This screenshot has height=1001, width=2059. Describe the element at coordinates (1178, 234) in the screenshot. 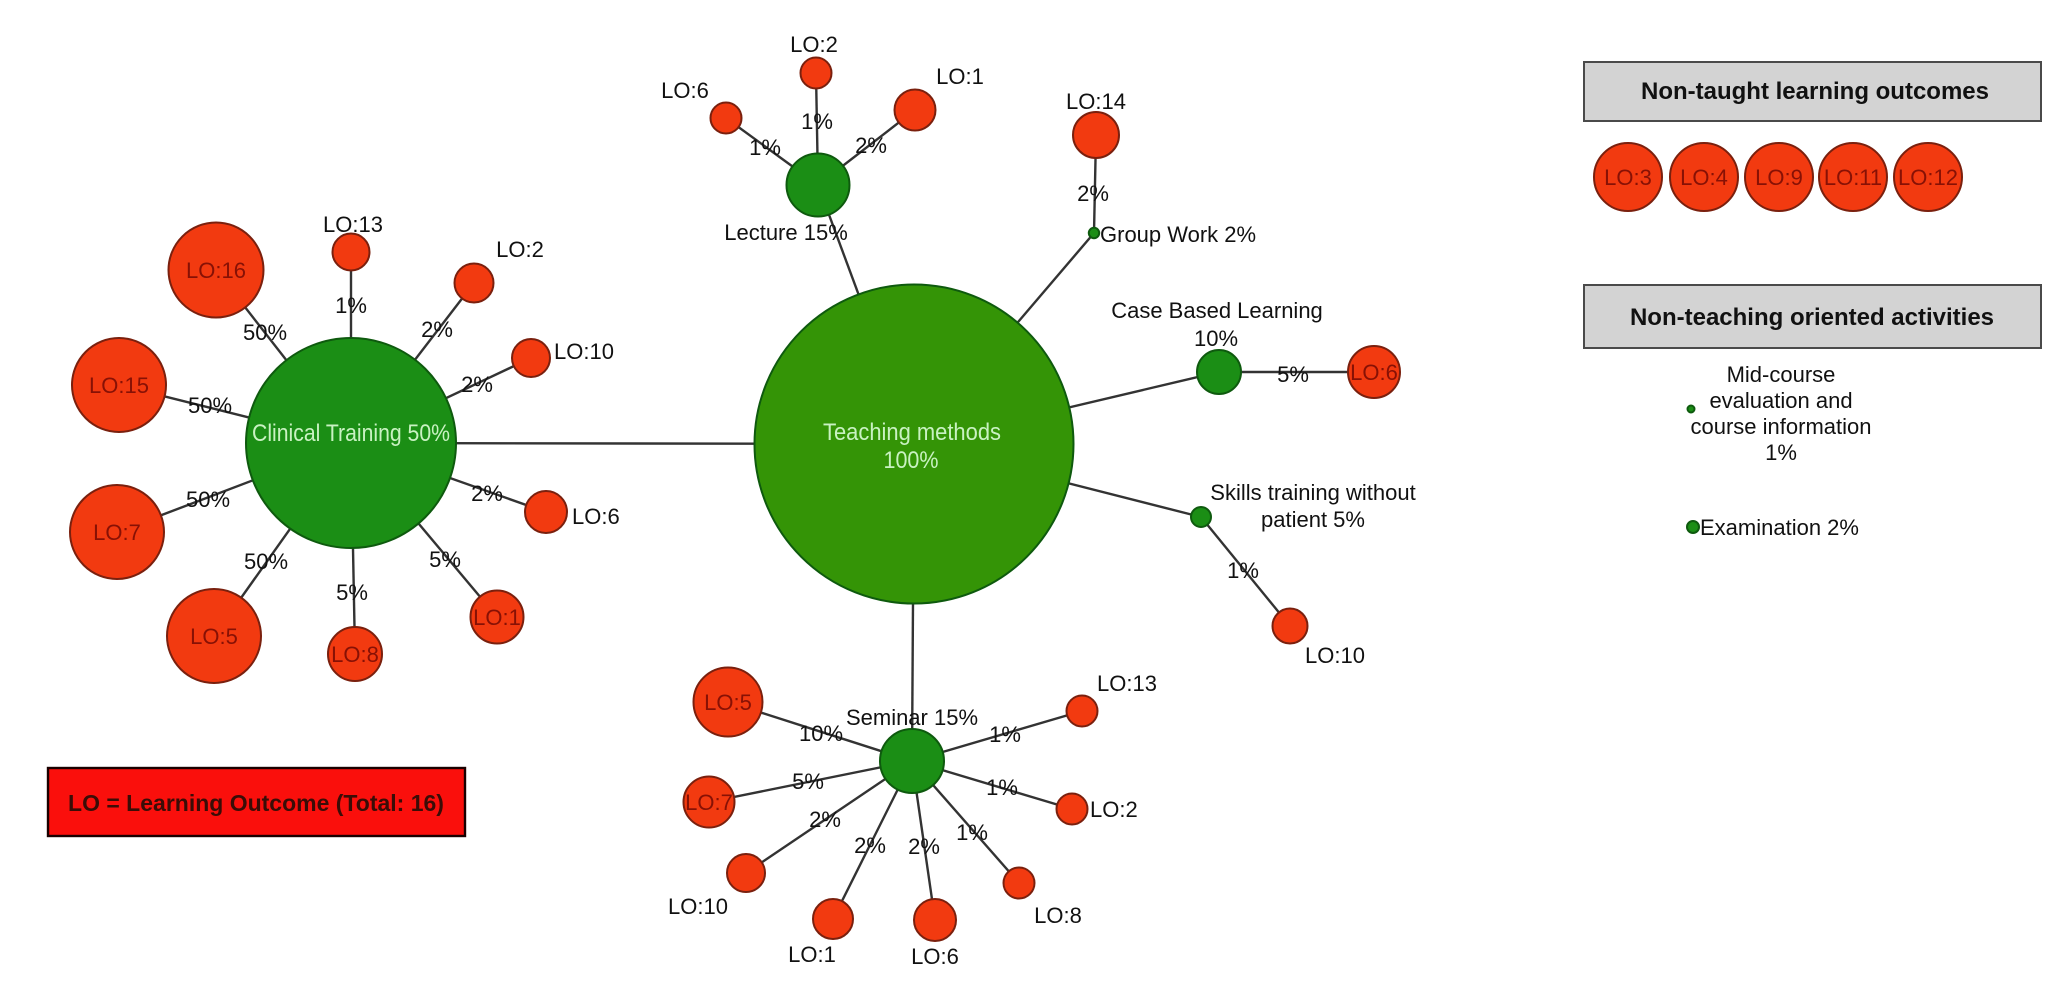

I see `svg-text: Group Work 2%` at that location.